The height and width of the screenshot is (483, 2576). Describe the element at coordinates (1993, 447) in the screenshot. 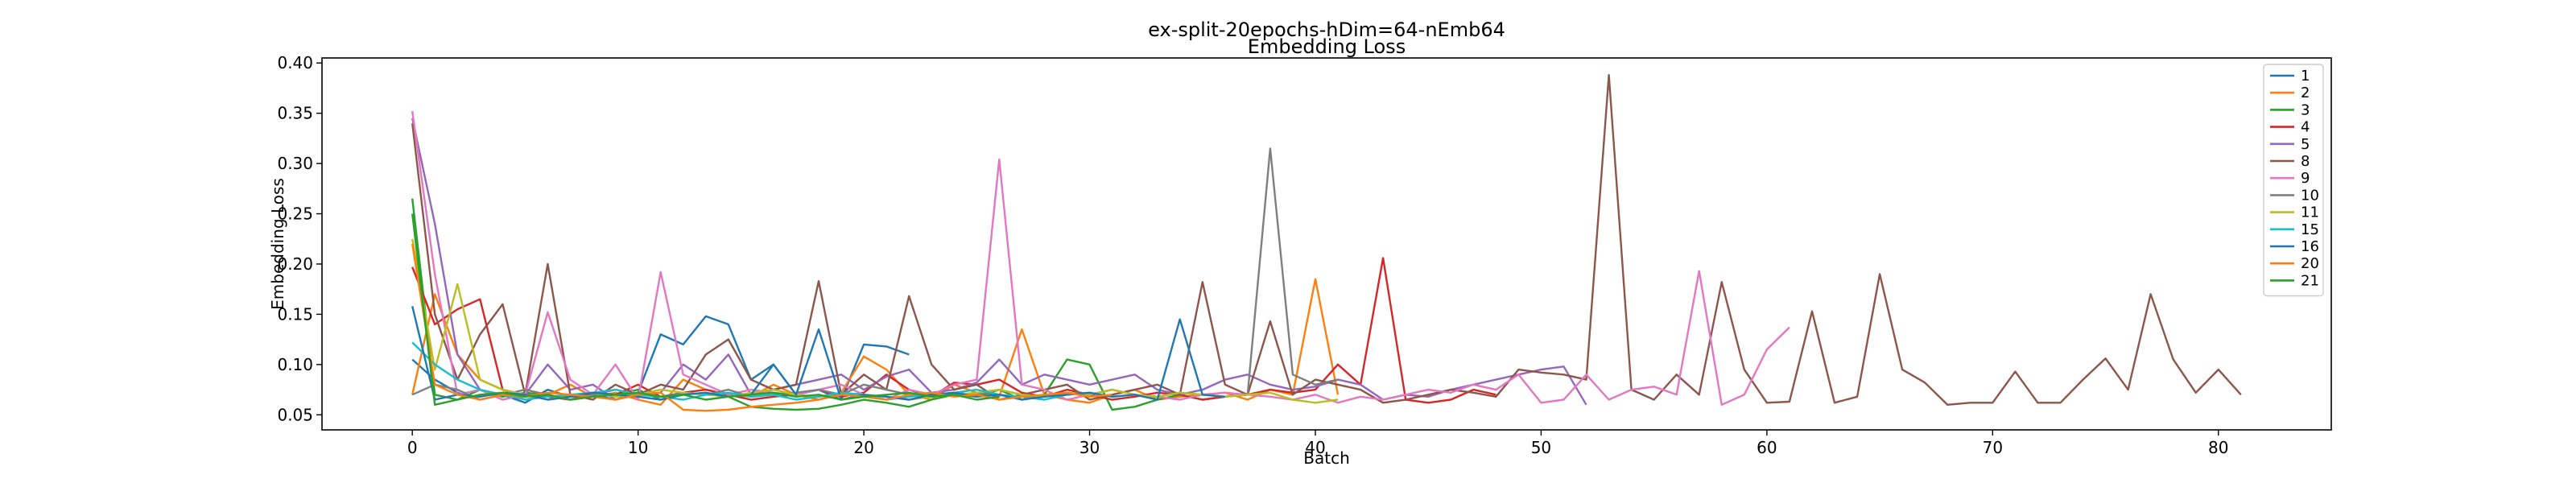

I see `x-tick-label: 70` at that location.